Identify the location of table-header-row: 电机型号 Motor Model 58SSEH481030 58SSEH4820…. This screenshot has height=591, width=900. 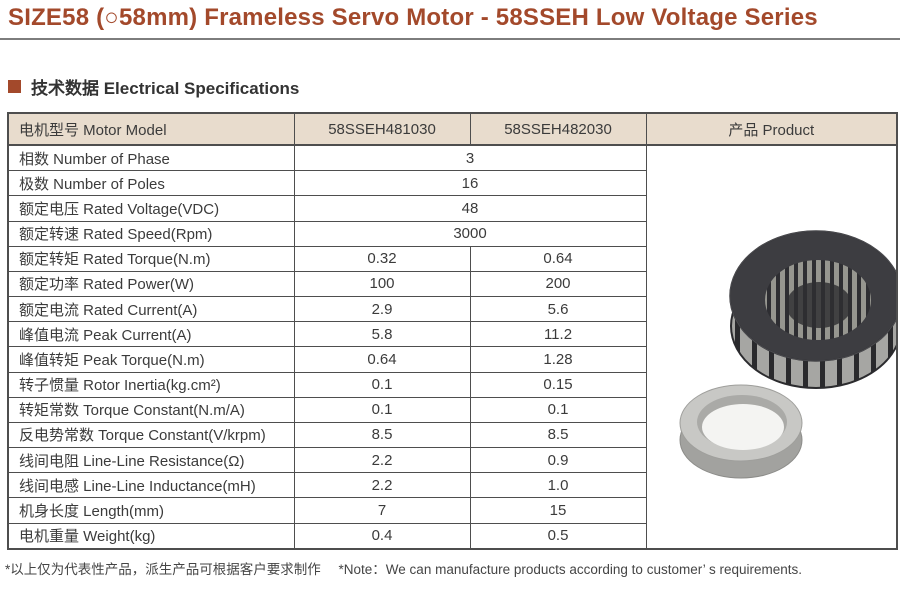
(452, 129).